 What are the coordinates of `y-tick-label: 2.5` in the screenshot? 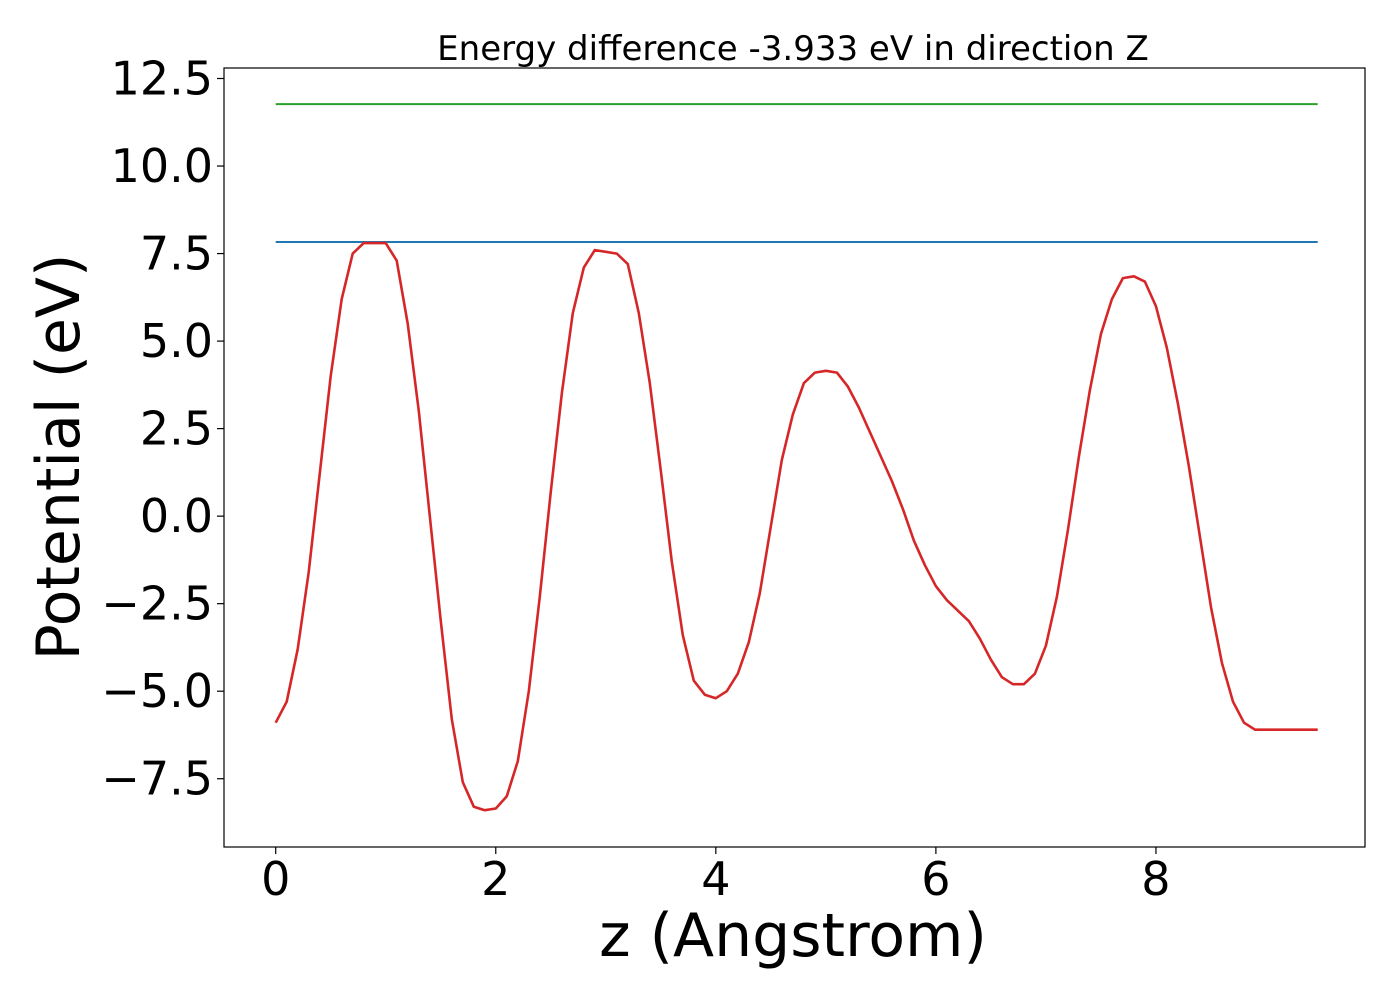 It's located at (176, 429).